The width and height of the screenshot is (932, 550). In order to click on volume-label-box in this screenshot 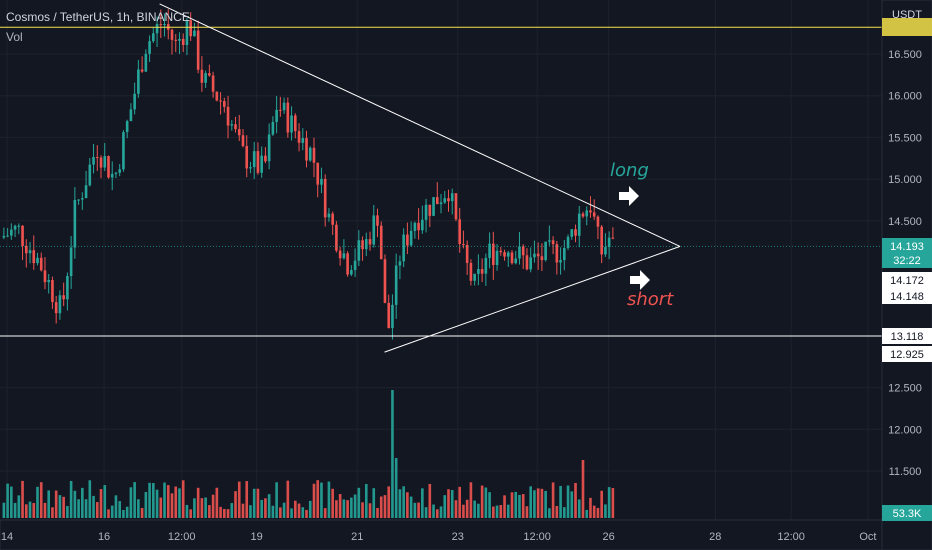, I will do `click(907, 513)`.